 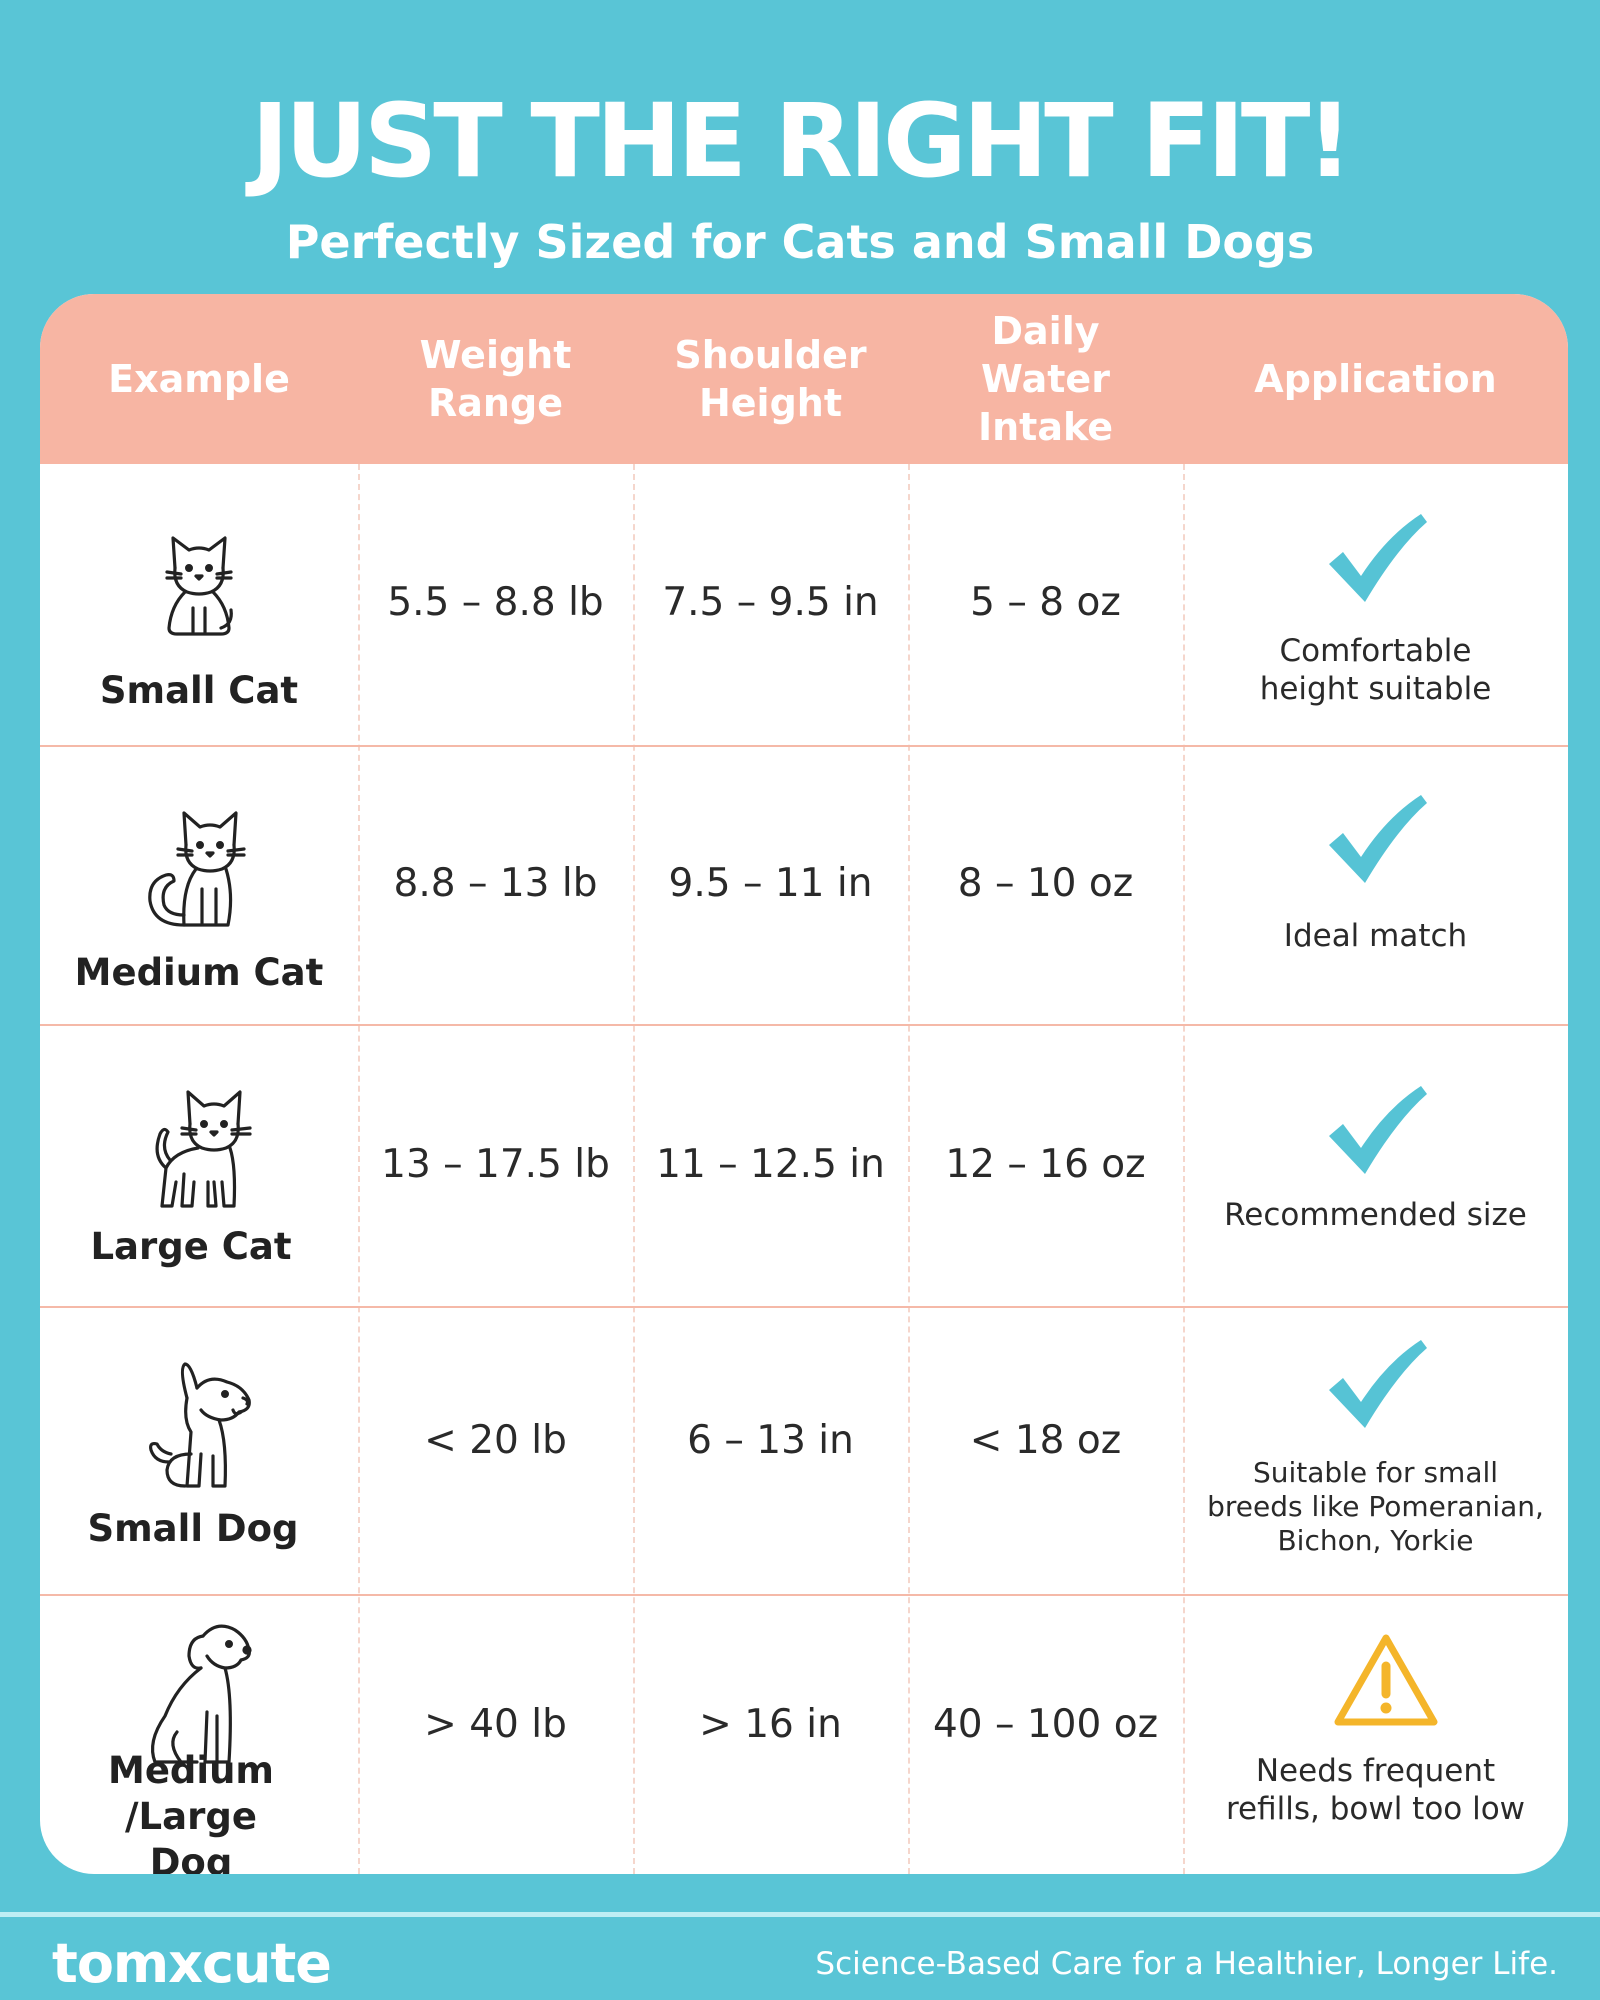 I want to click on weight-cell: > 40 lb, so click(x=495, y=1735).